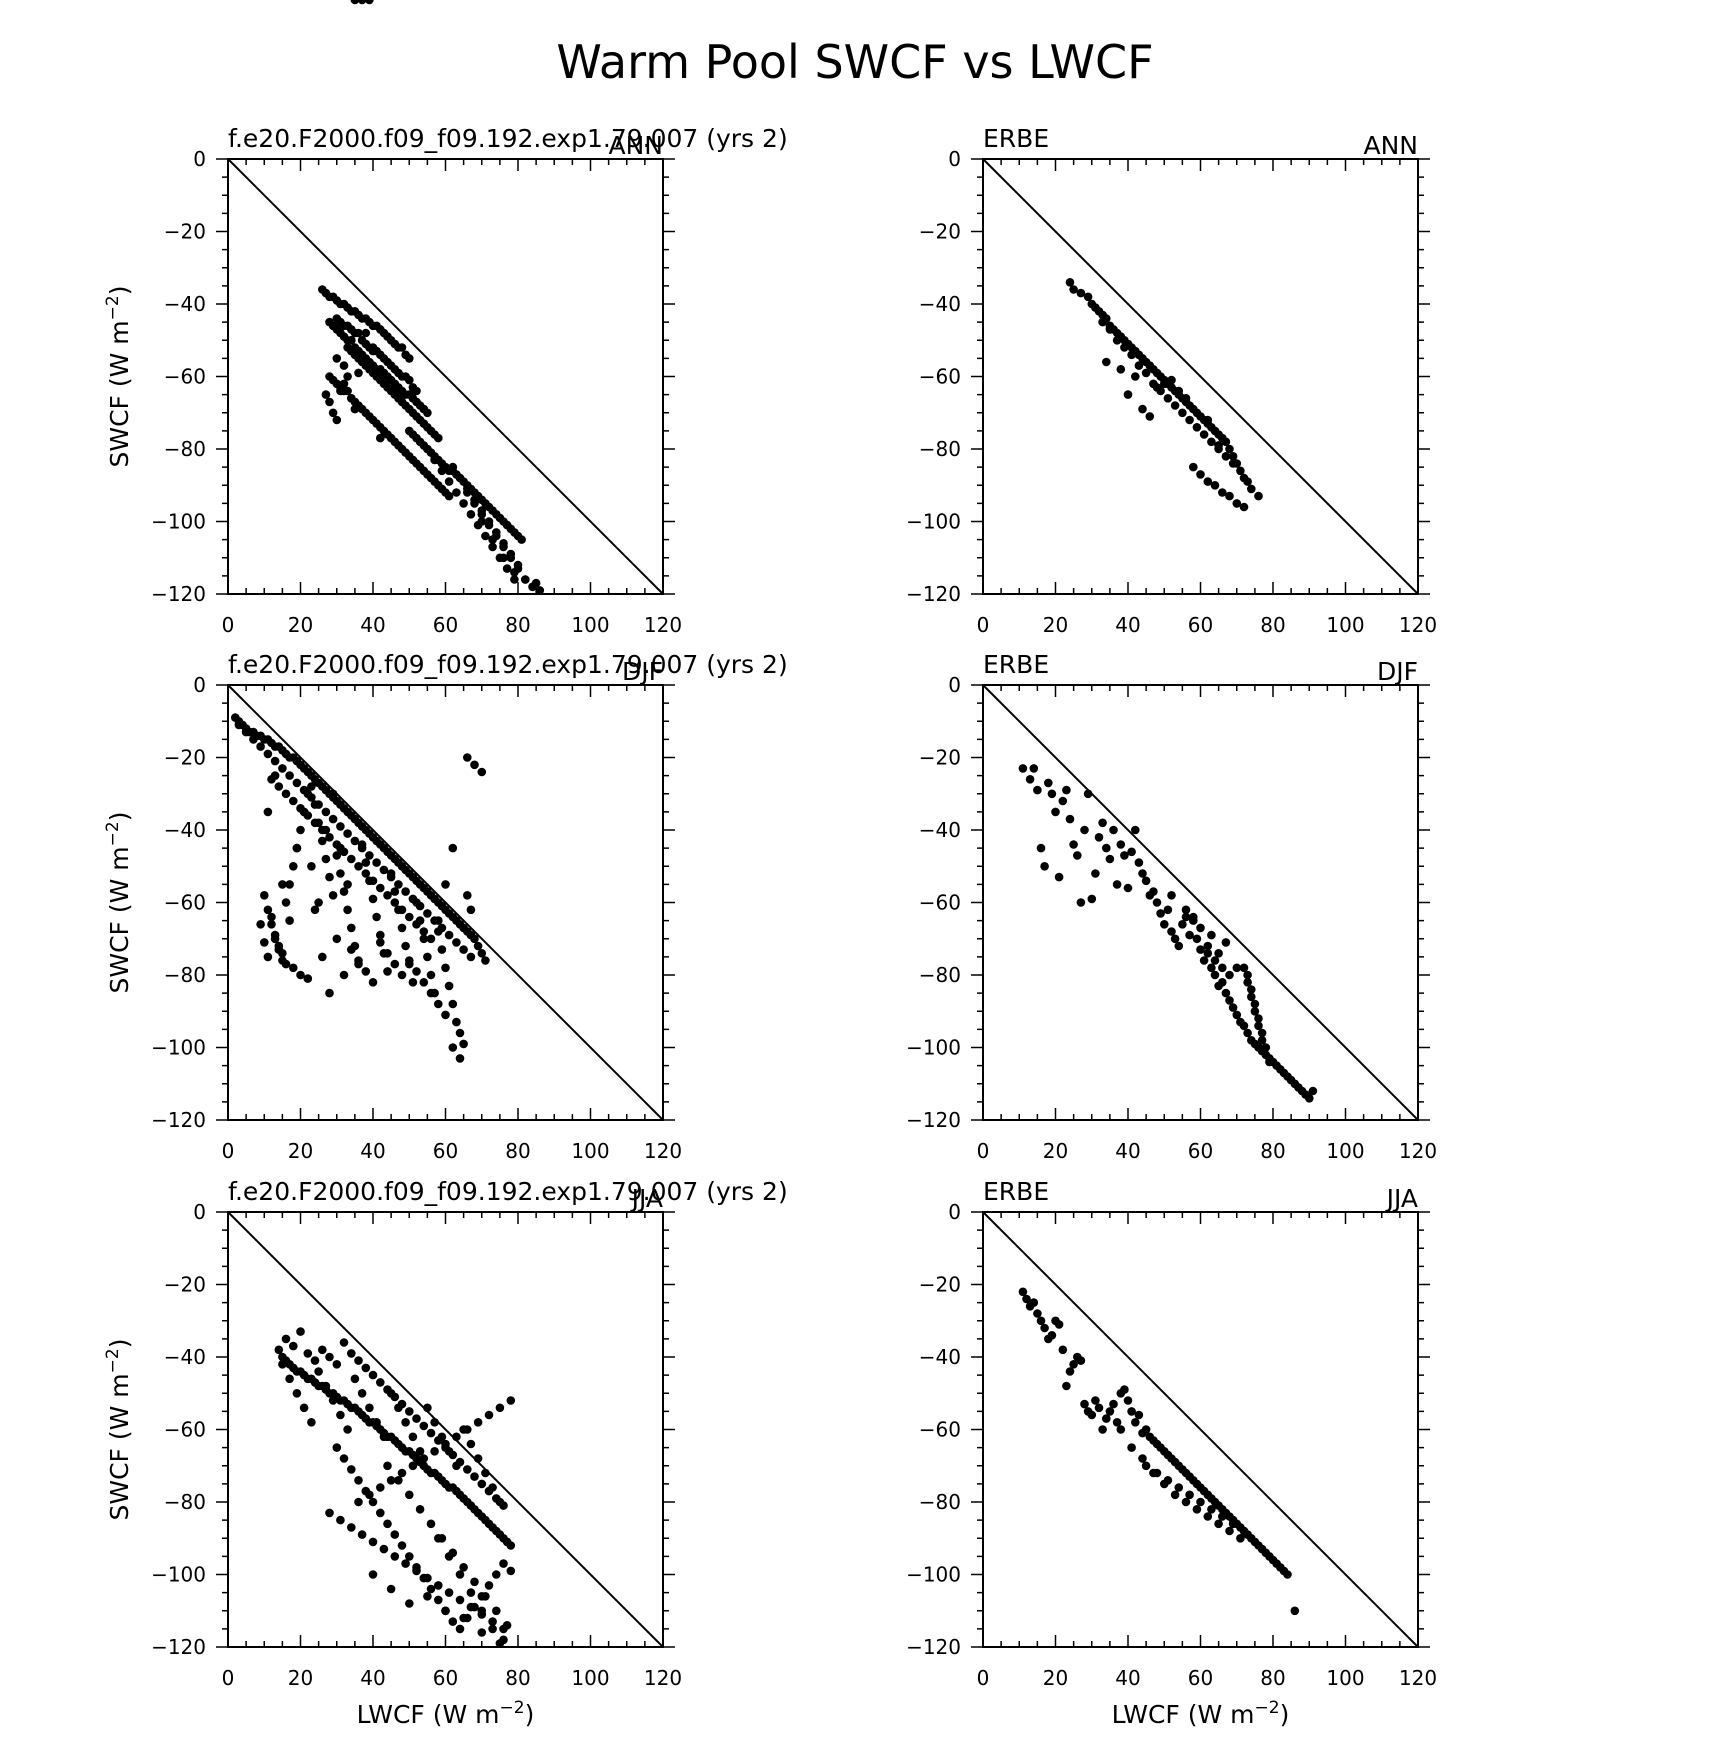  Describe the element at coordinates (1418, 1678) in the screenshot. I see `x-tick-label: 120` at that location.